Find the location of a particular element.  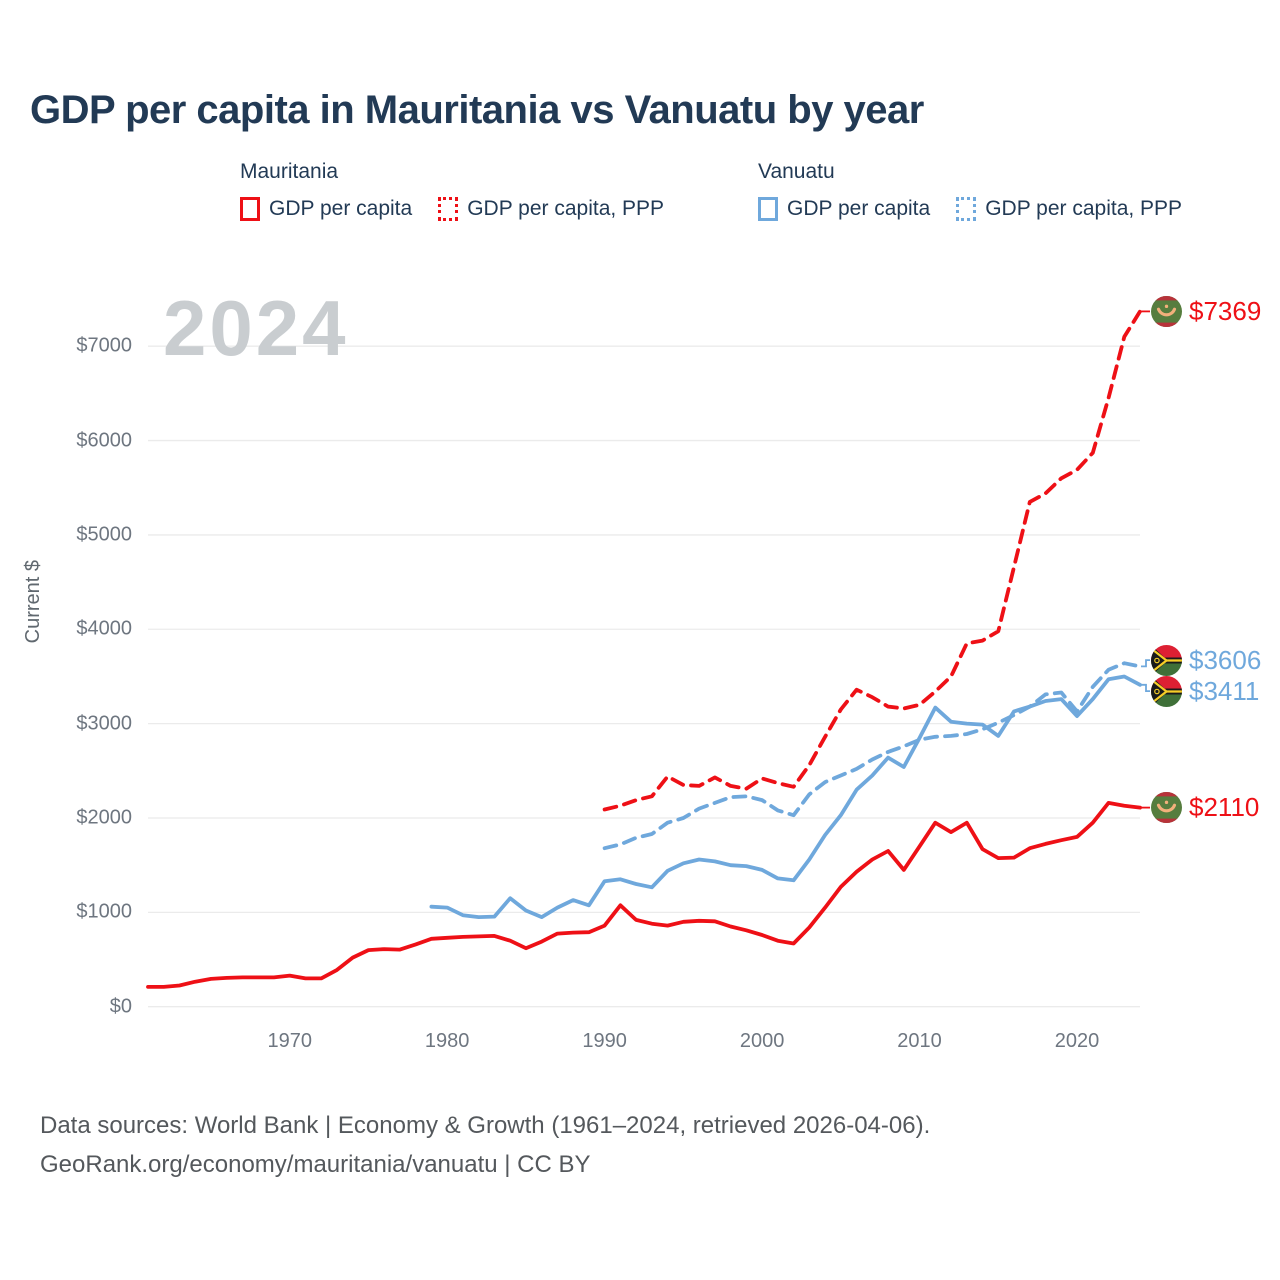

end-label-mauritania-gdp: $2110 is located at coordinates (1205, 808).